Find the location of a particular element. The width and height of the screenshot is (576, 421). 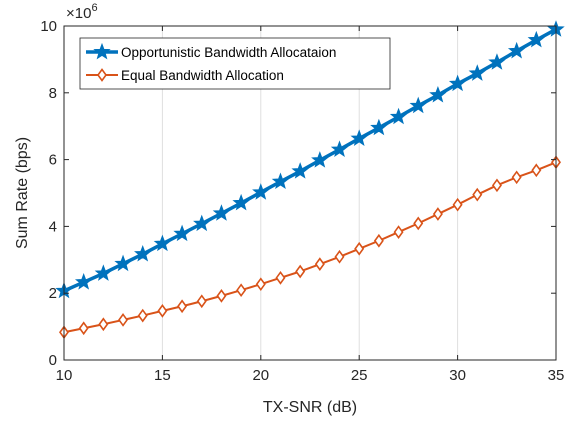

y-axis-label: Sum Rate (bps) is located at coordinates (22, 193).